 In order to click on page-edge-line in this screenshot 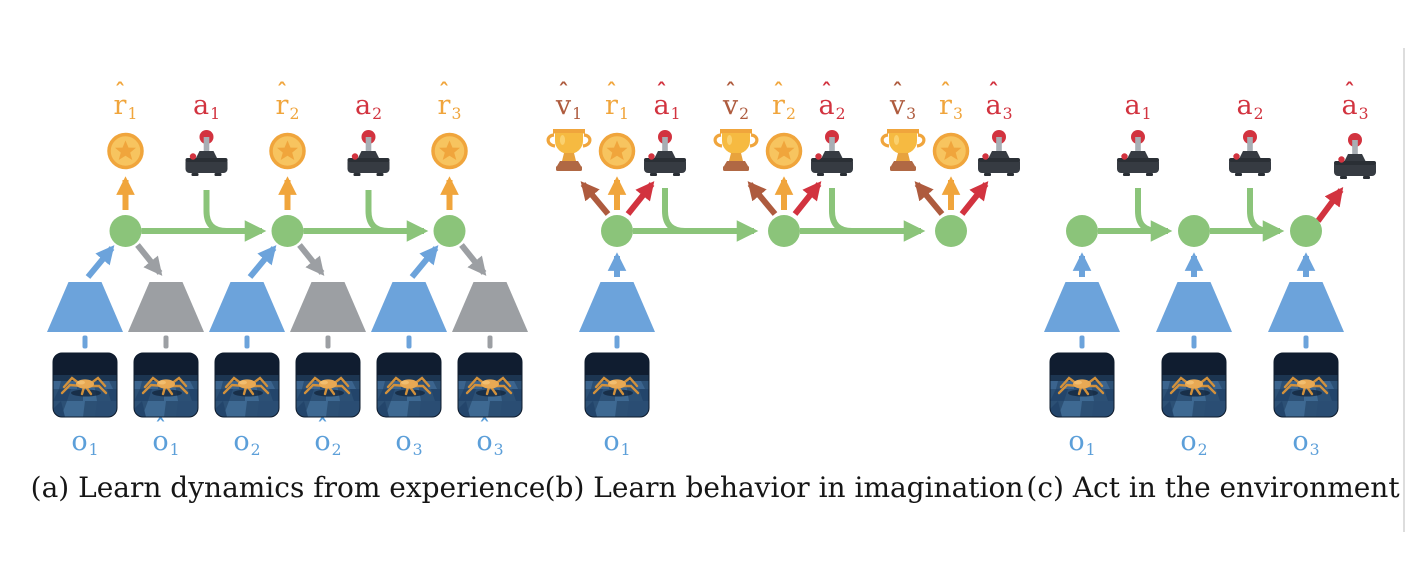, I will do `click(1404, 290)`.